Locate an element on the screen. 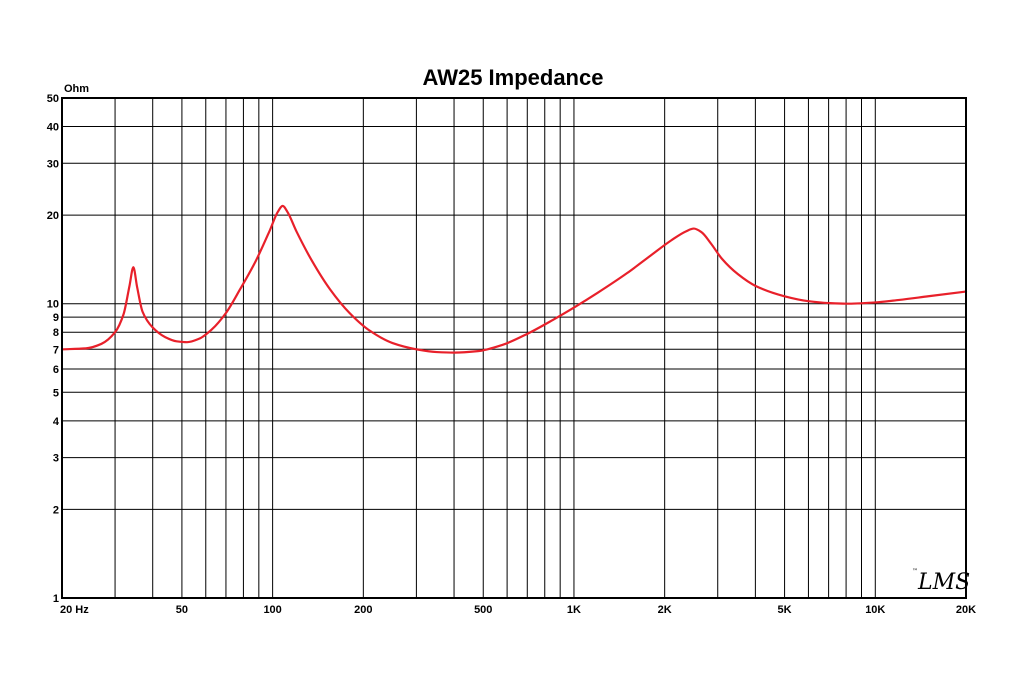 The height and width of the screenshot is (684, 1024). y-tick-label: 3 is located at coordinates (56, 459).